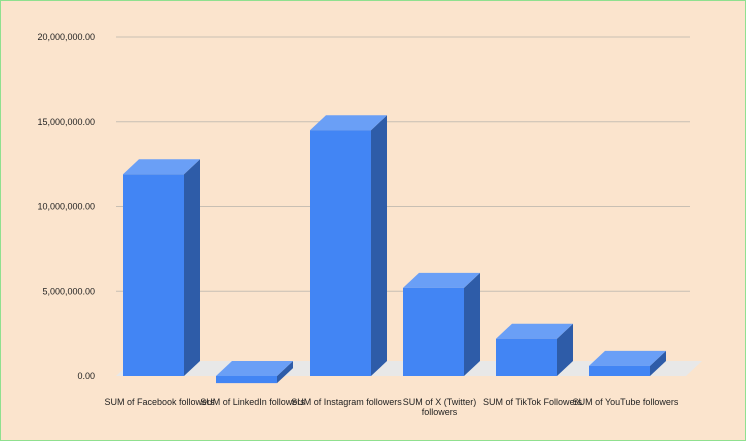  What do you see at coordinates (86, 376) in the screenshot?
I see `y-tick-label: 0.00` at bounding box center [86, 376].